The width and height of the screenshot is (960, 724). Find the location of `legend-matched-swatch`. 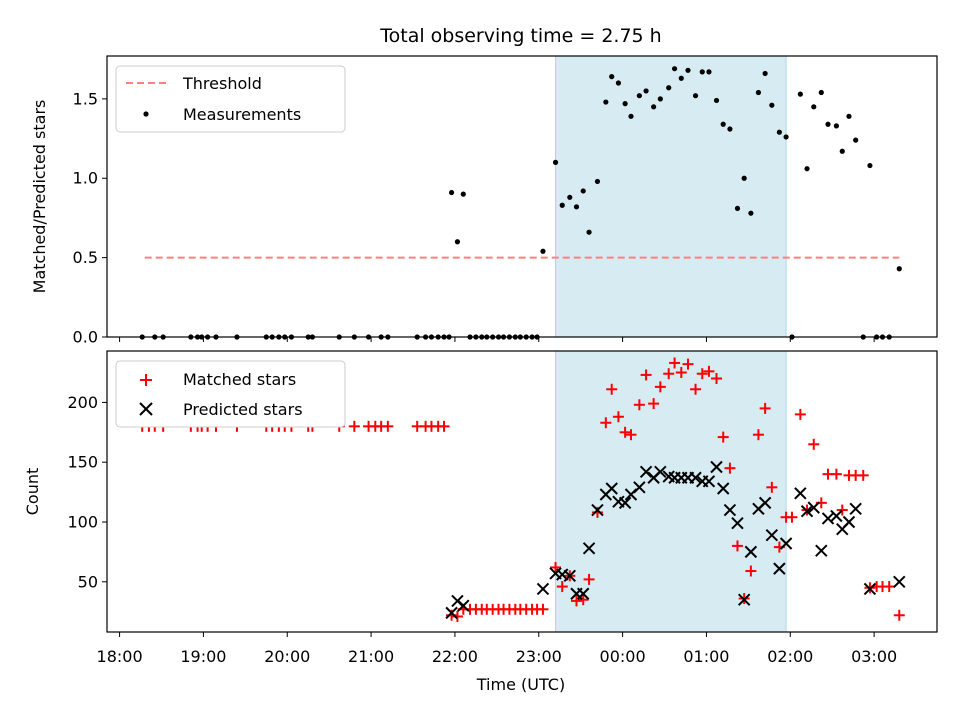

legend-matched-swatch is located at coordinates (146, 380).